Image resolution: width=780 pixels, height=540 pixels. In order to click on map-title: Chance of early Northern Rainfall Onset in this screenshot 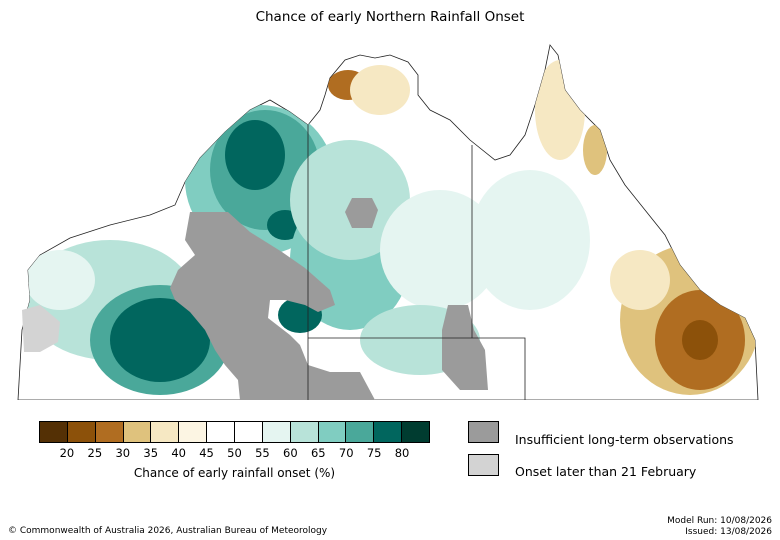, I will do `click(390, 17)`.